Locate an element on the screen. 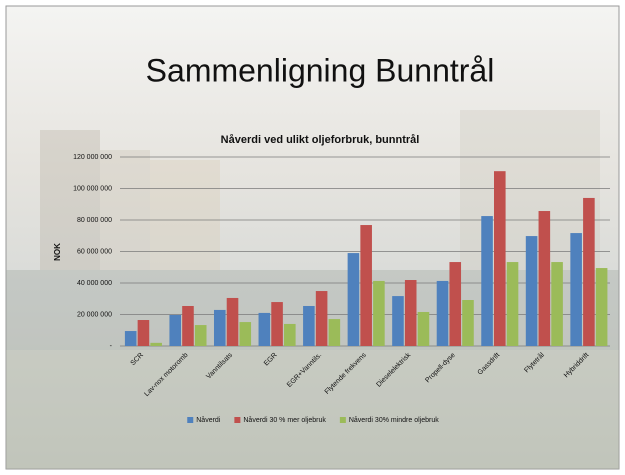 The height and width of the screenshot is (475, 625). y-tick-label: 120 000 000 is located at coordinates (92, 157).